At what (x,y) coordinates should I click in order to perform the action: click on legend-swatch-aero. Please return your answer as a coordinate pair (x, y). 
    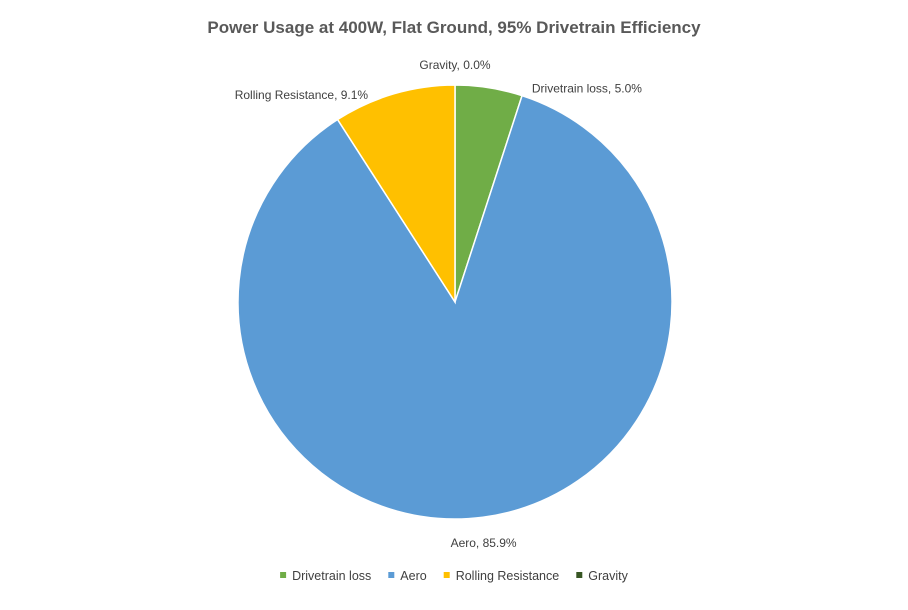
    Looking at the image, I should click on (391, 575).